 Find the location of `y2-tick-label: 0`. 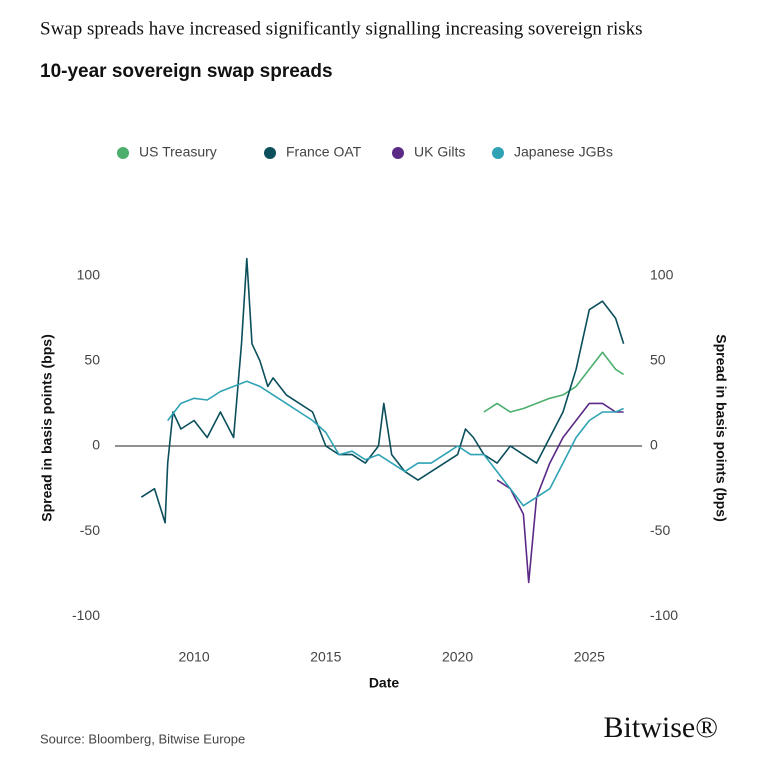

y2-tick-label: 0 is located at coordinates (654, 445).